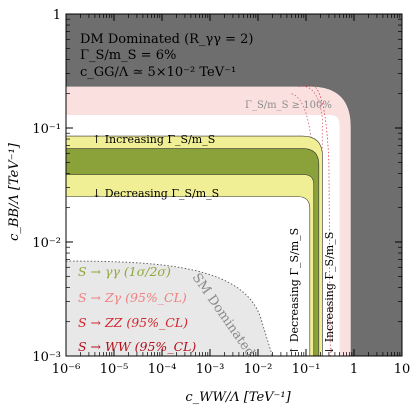 This screenshot has height=411, width=411. Describe the element at coordinates (158, 72) in the screenshot. I see `info-line-3: c_GG/Λ ≃ 5×10⁻² TeV⁻¹` at that location.